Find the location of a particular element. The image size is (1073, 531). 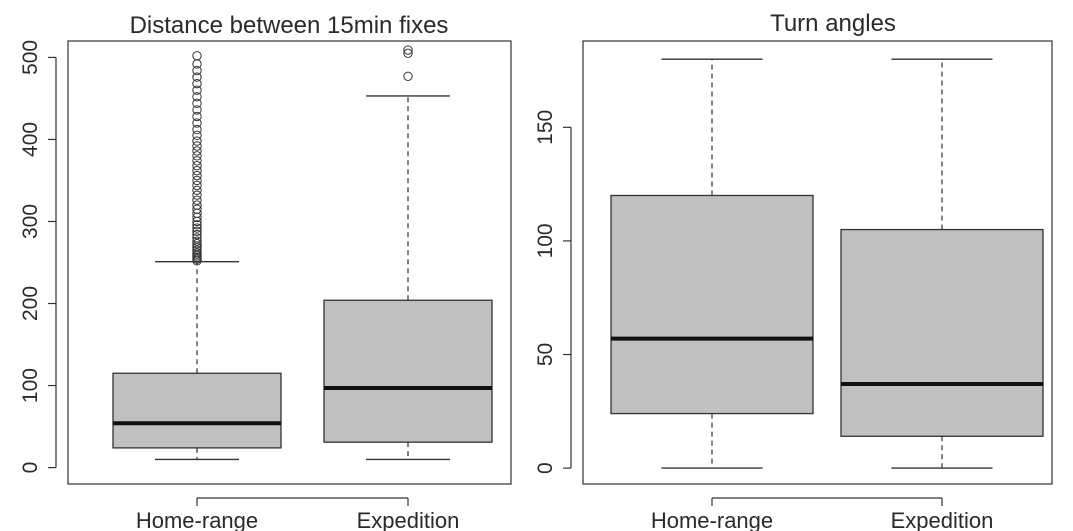

y-tick-label: 50 is located at coordinates (545, 354).